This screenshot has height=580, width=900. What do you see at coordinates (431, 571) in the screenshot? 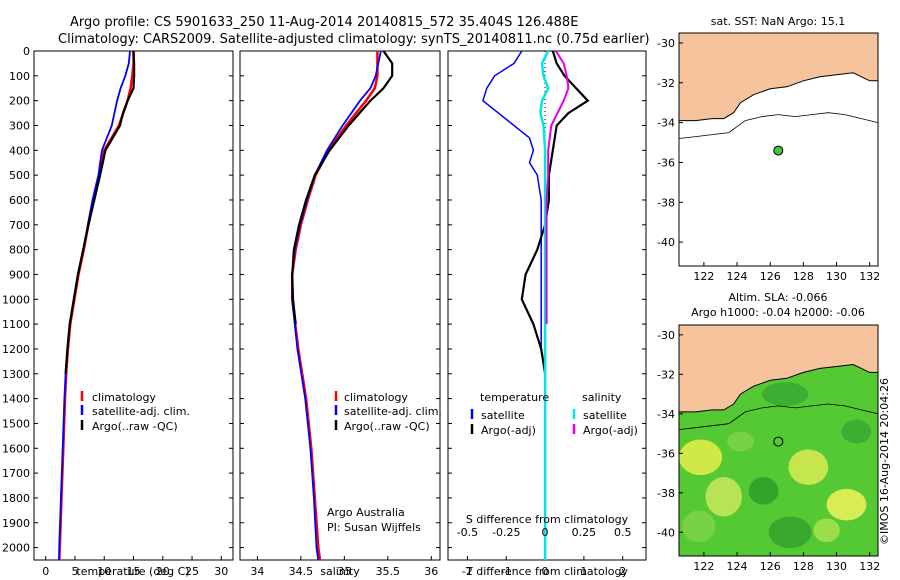
I see `salinity-xtick-label: 36` at bounding box center [431, 571].